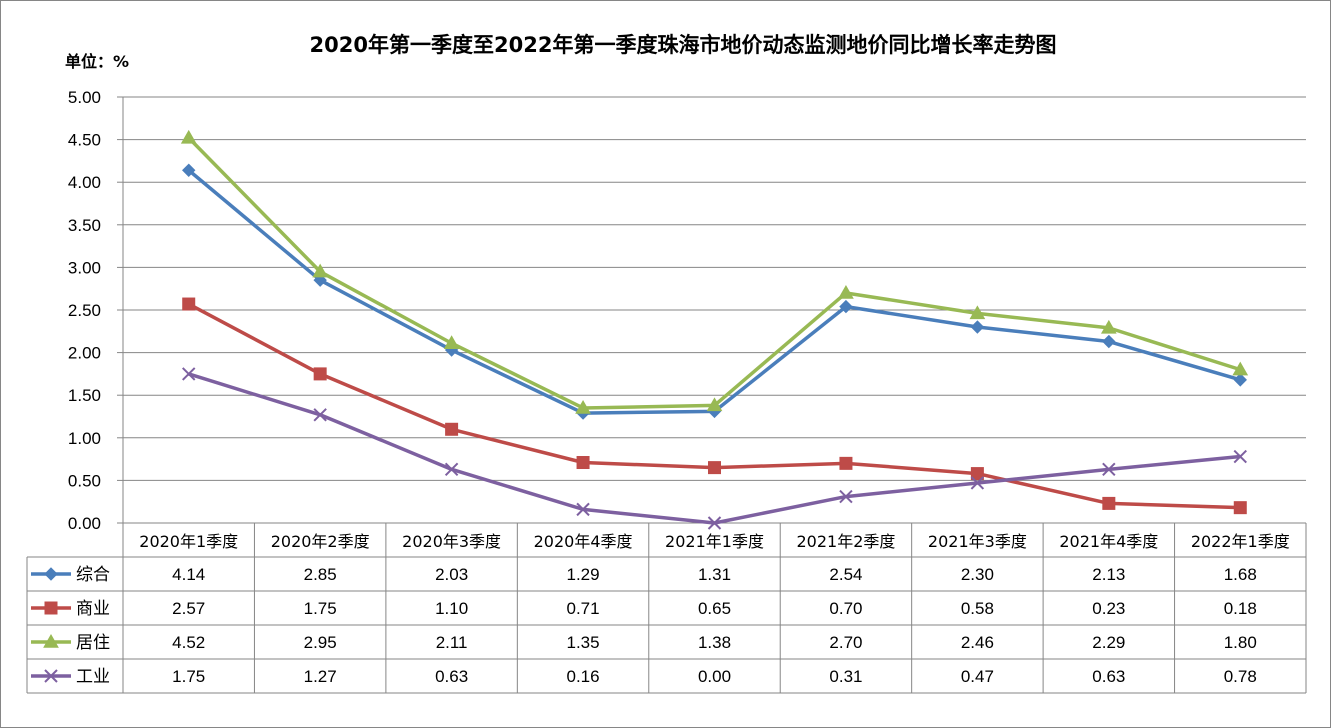  What do you see at coordinates (714, 541) in the screenshot?
I see `category-label: 2021年1季度` at bounding box center [714, 541].